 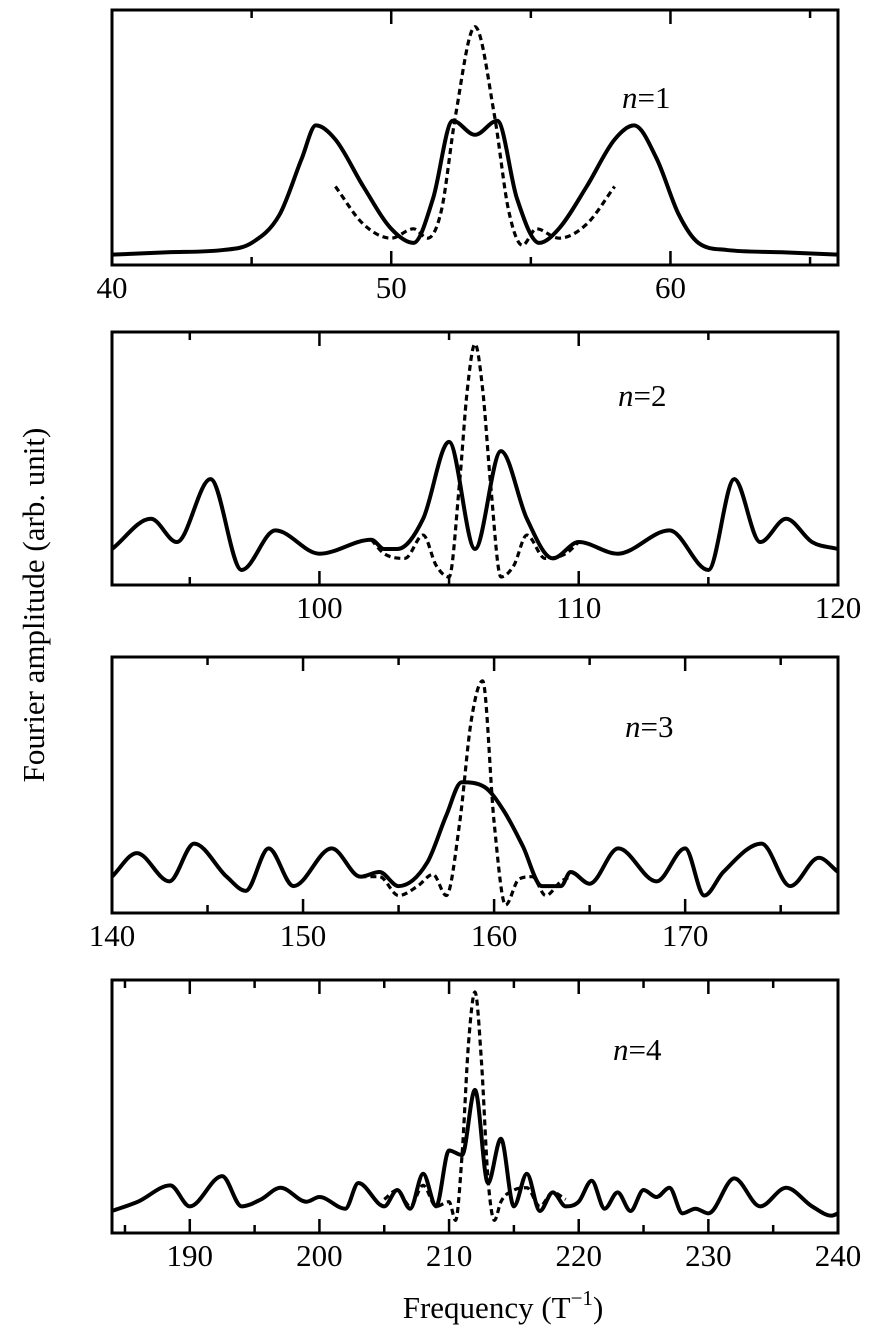 What do you see at coordinates (685, 935) in the screenshot?
I see `x-tick-label: 170` at bounding box center [685, 935].